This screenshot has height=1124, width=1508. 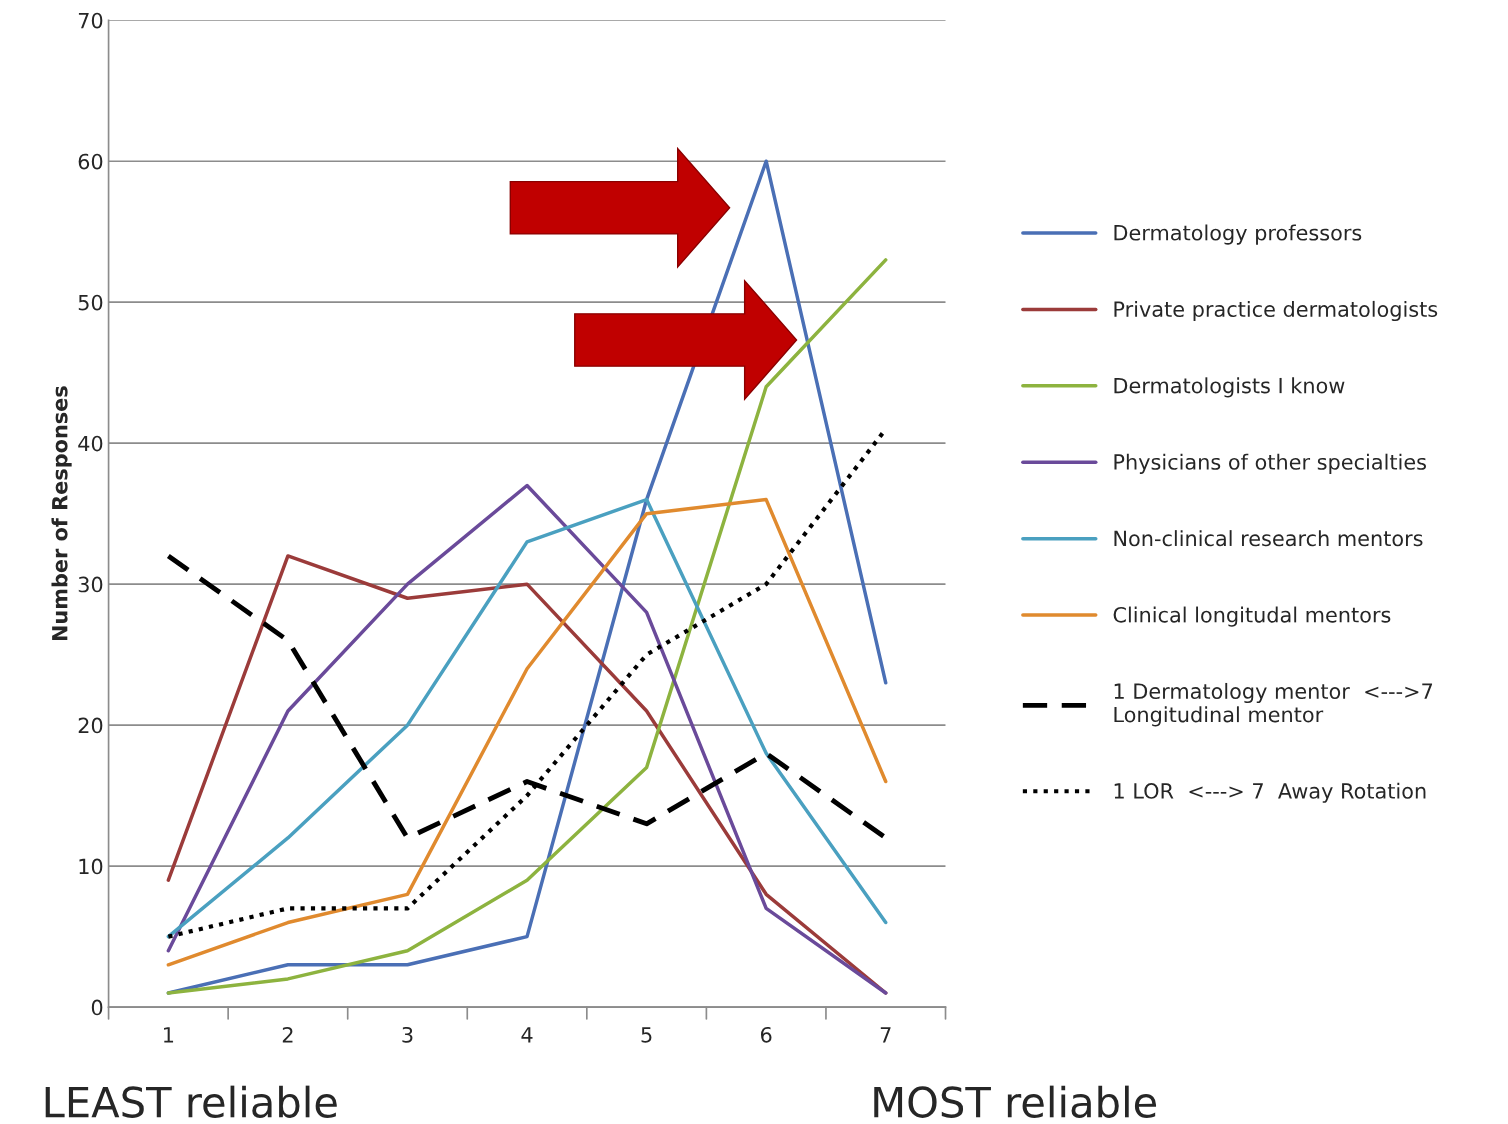 What do you see at coordinates (61, 513) in the screenshot?
I see `y-axis-title: Number of Responses` at bounding box center [61, 513].